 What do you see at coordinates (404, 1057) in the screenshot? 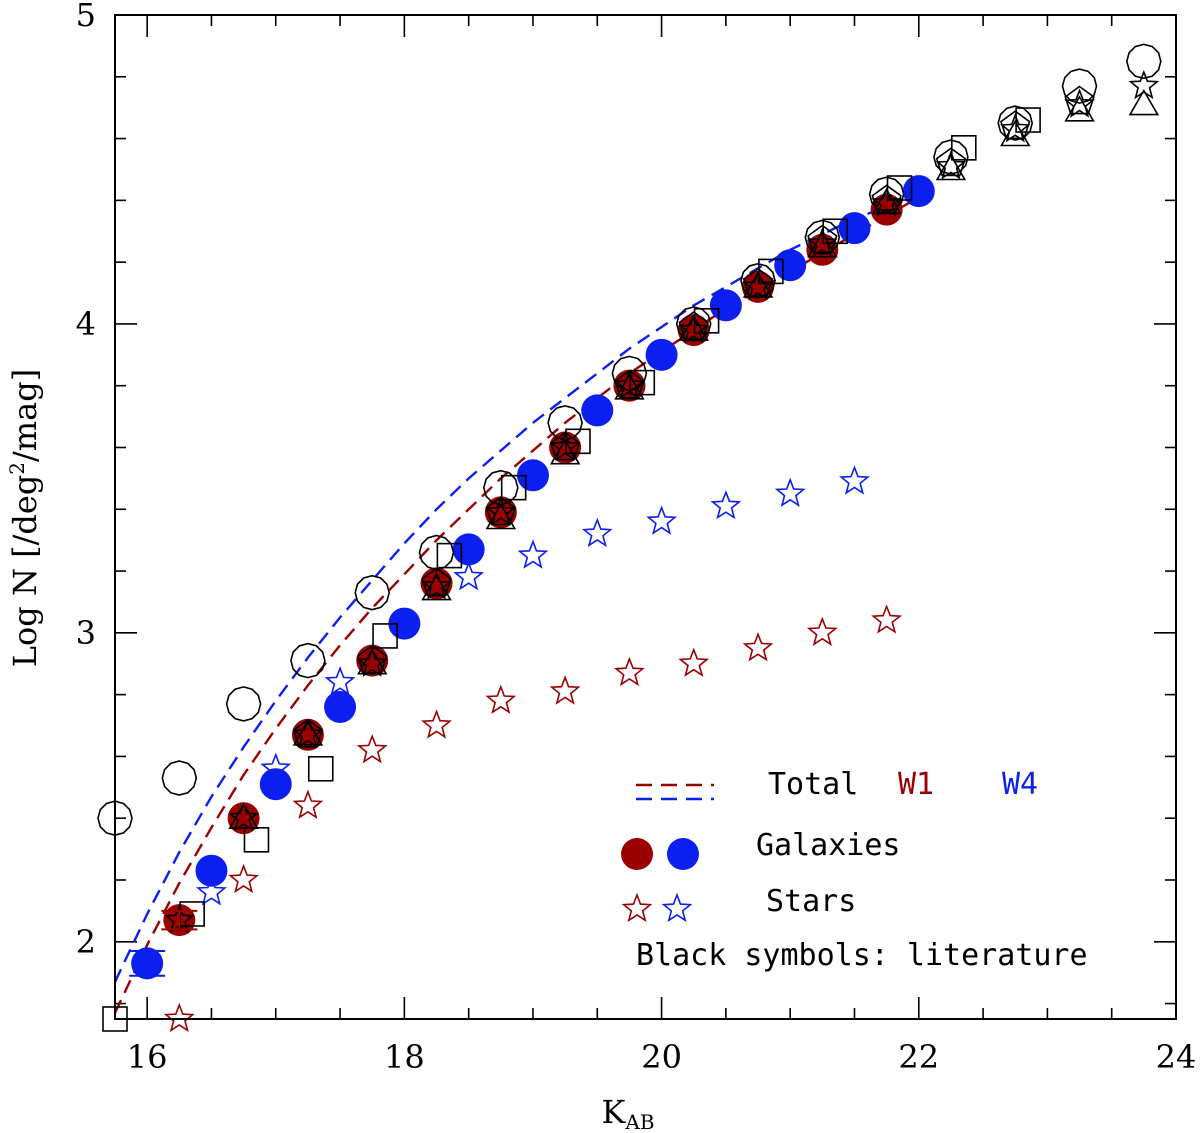
I see `x-tick-label: 18` at bounding box center [404, 1057].